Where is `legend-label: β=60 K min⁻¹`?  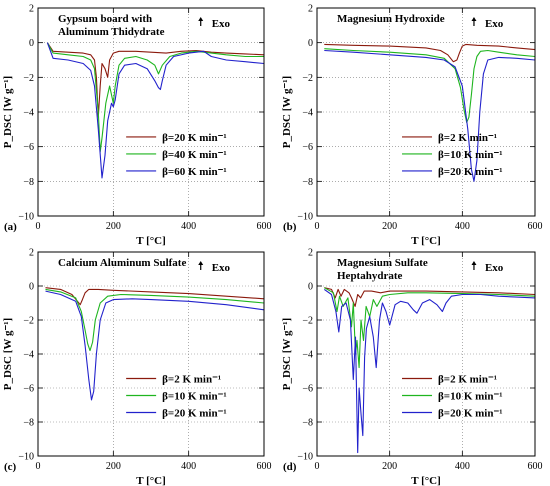 legend-label: β=60 K min⁻¹ is located at coordinates (194, 172).